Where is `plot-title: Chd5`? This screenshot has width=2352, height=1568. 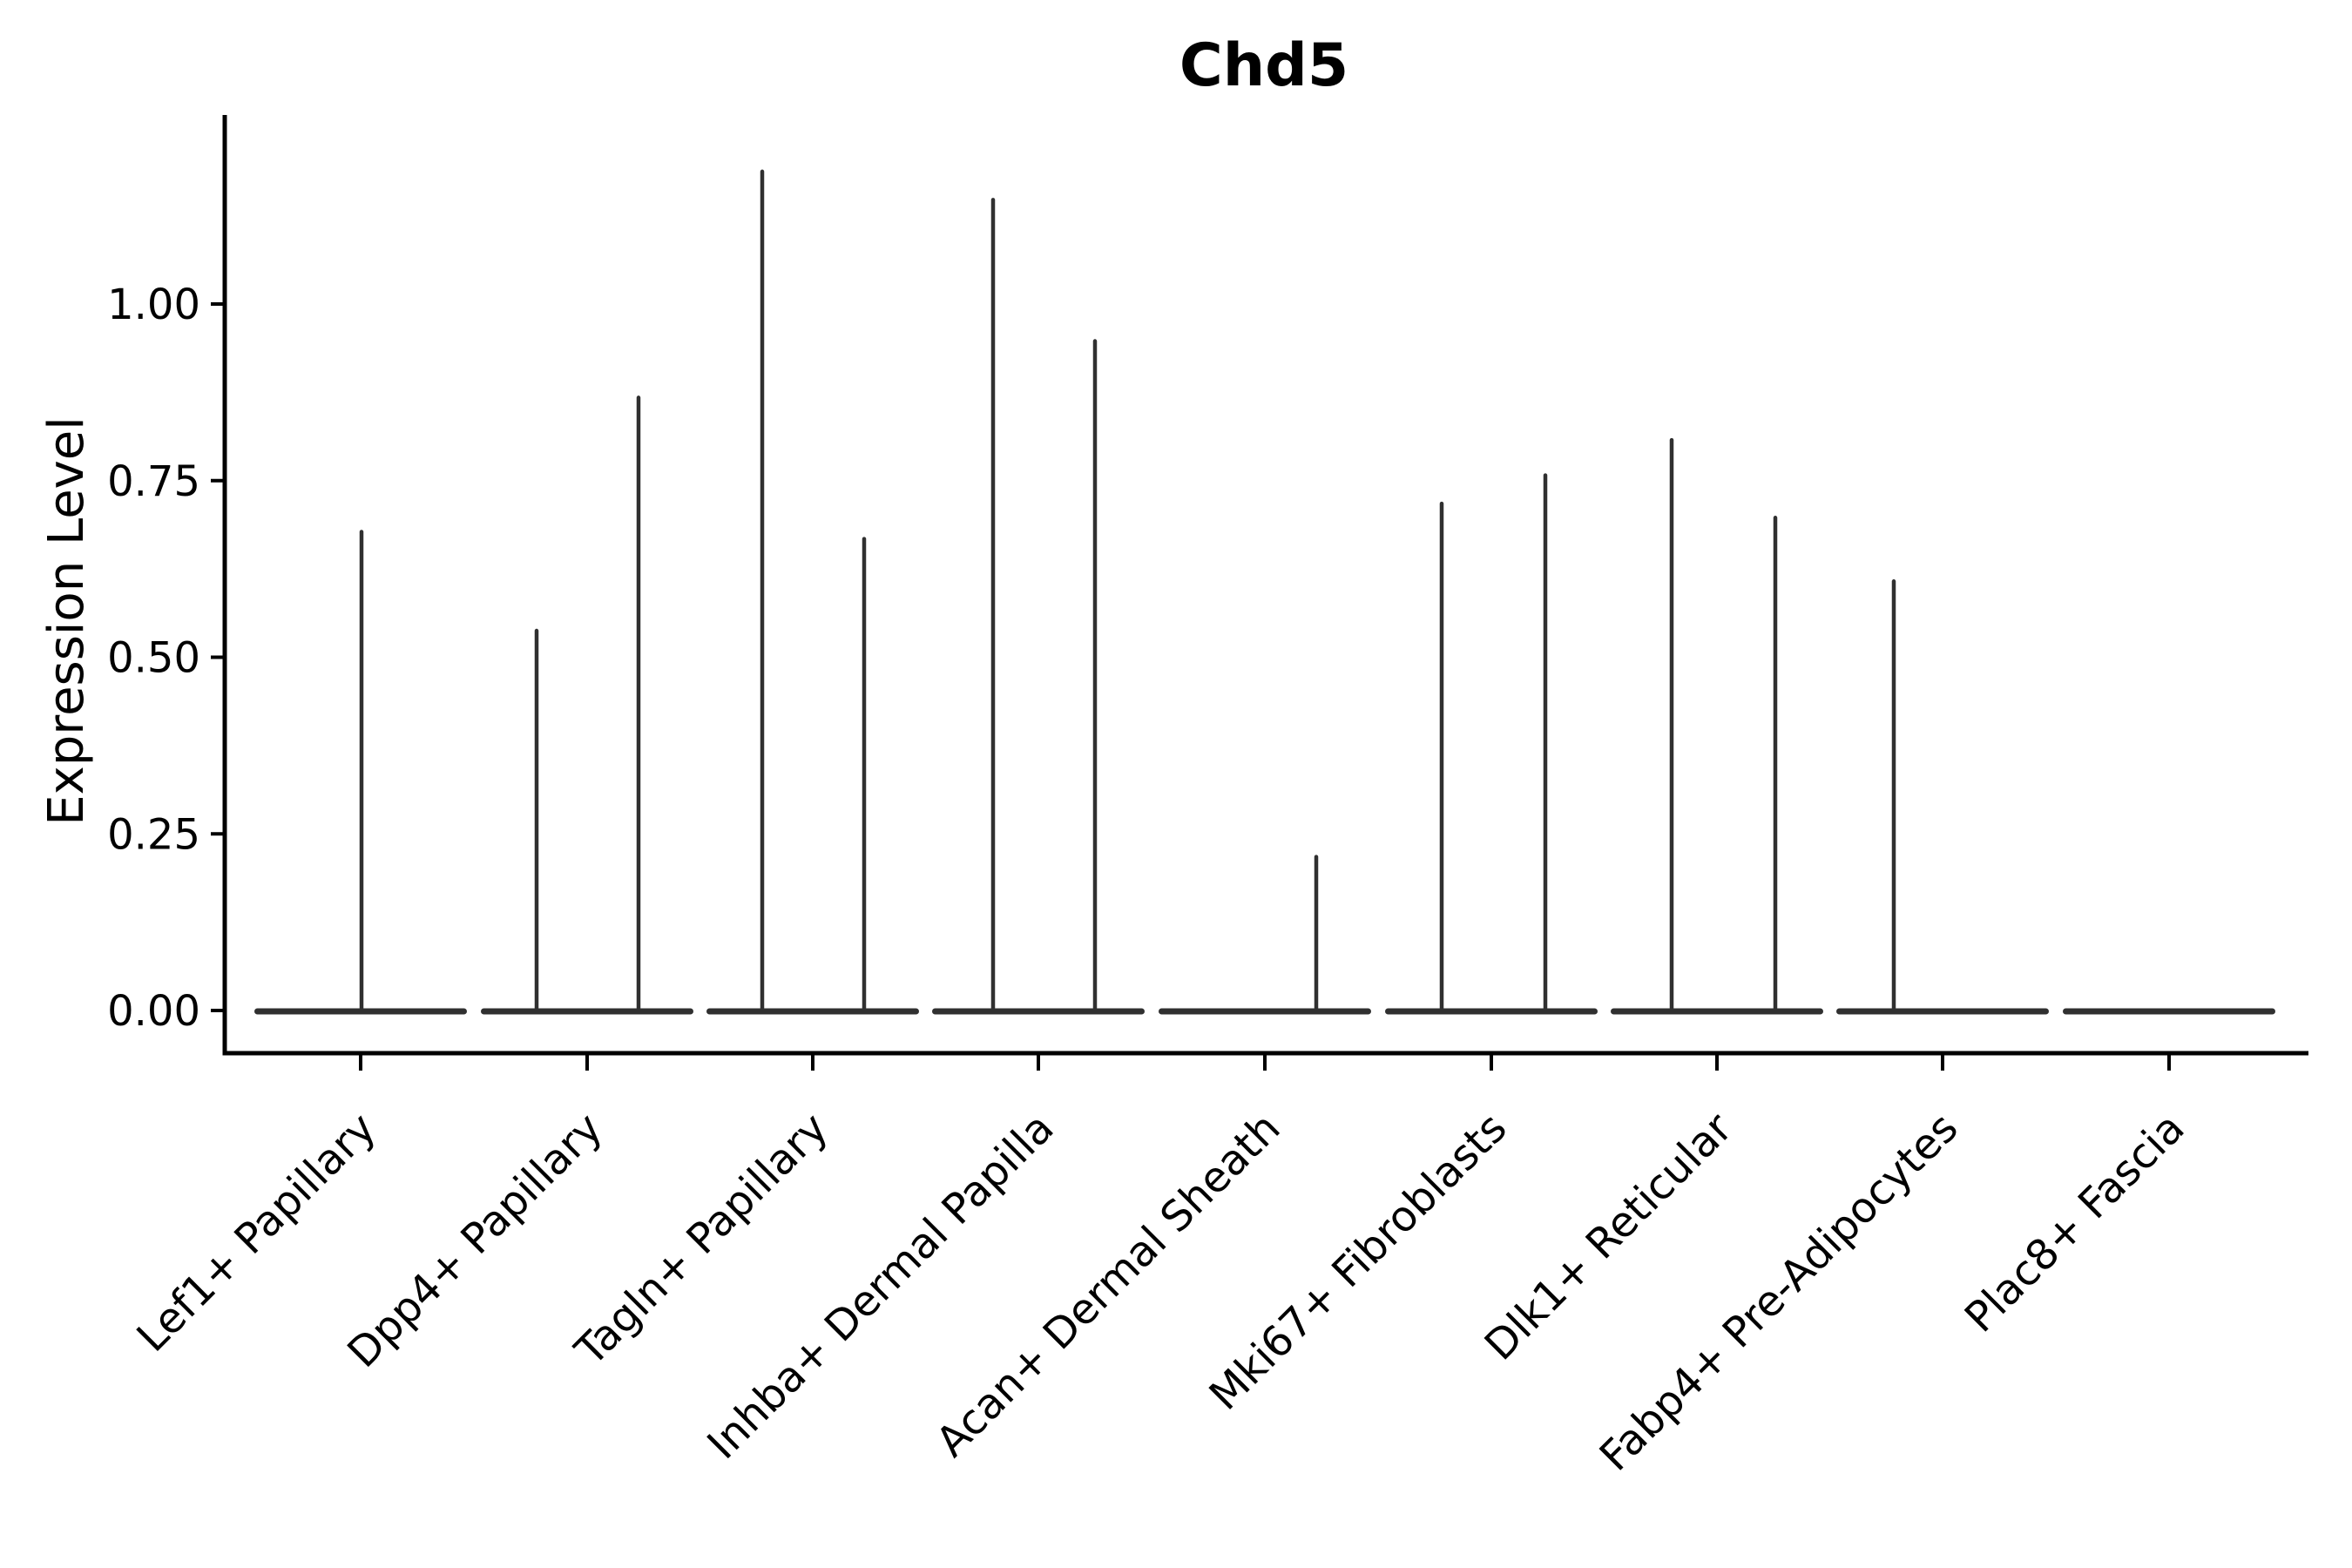
plot-title: Chd5 is located at coordinates (1263, 66).